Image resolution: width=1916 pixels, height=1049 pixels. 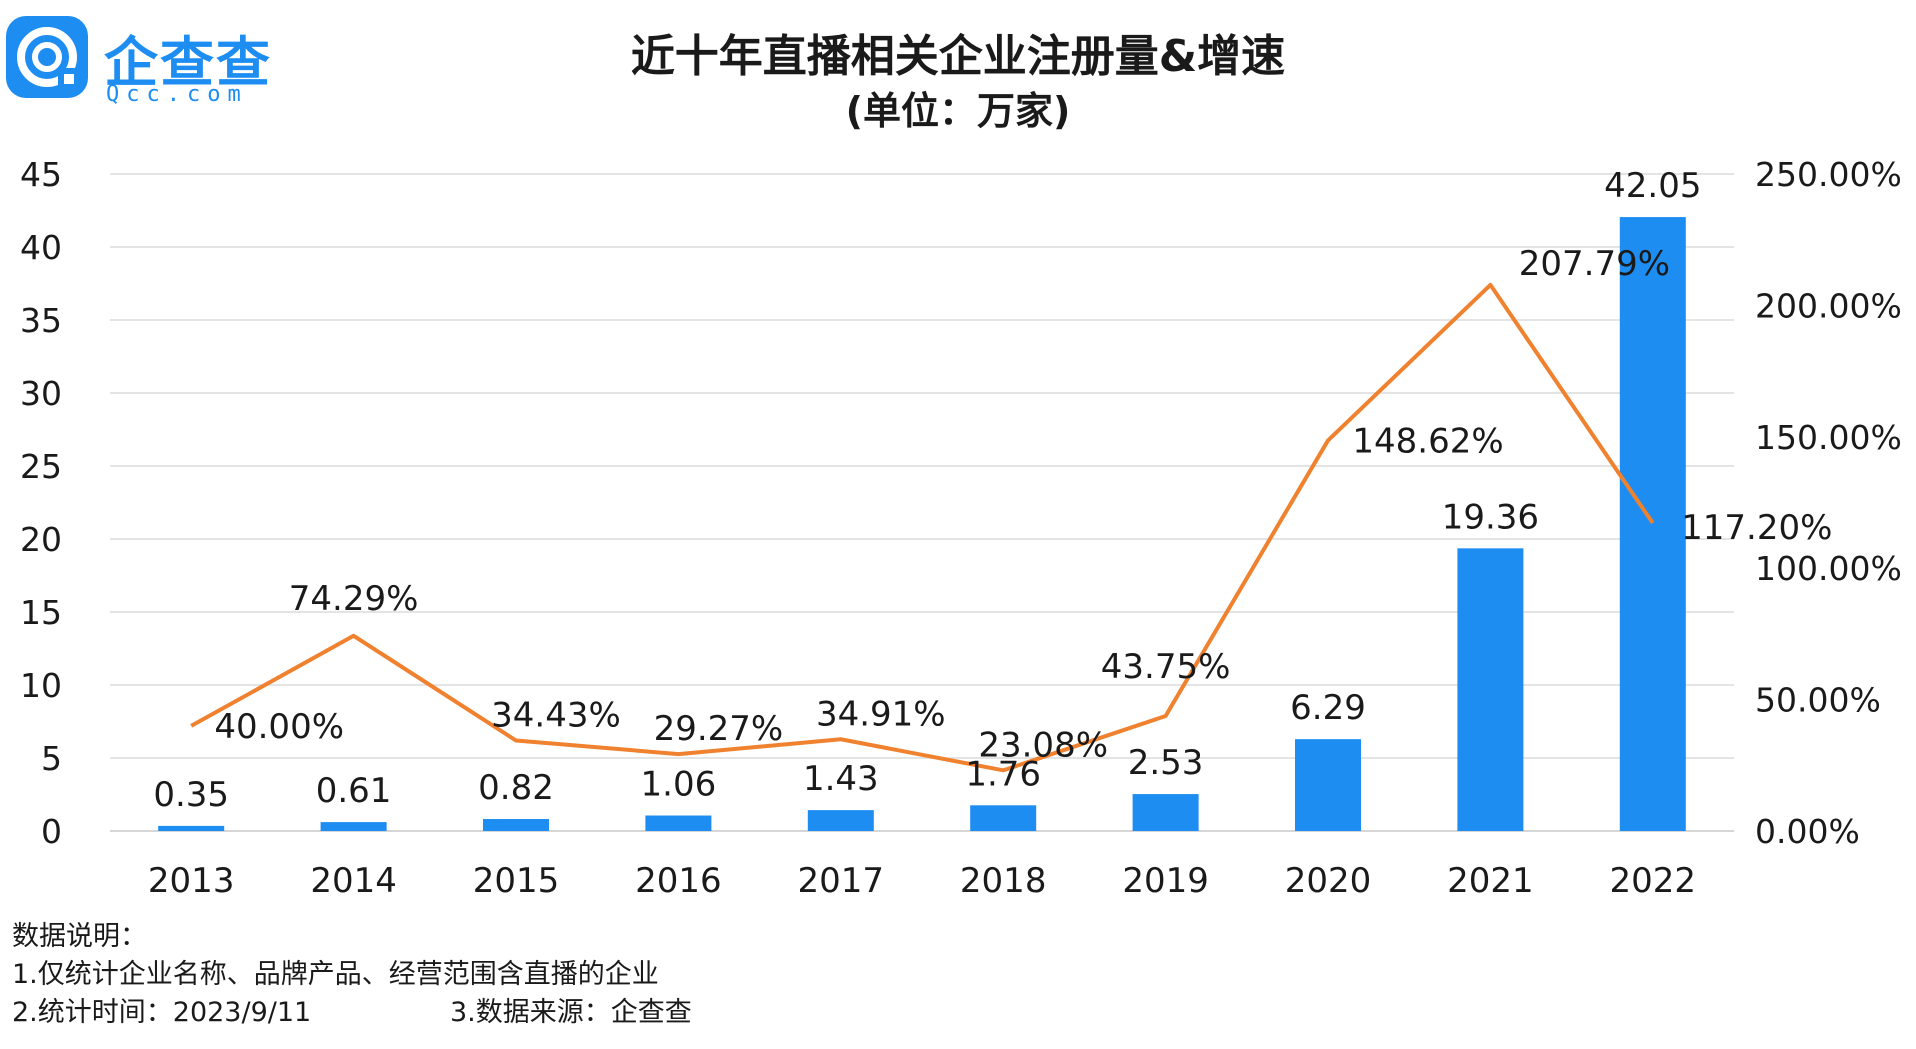 I want to click on bar-value-label: 0.61, so click(x=354, y=791).